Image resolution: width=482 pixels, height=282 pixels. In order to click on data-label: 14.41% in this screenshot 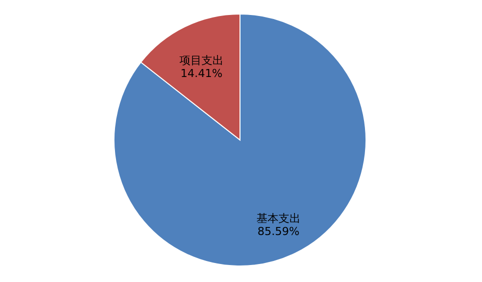, I will do `click(201, 73)`.